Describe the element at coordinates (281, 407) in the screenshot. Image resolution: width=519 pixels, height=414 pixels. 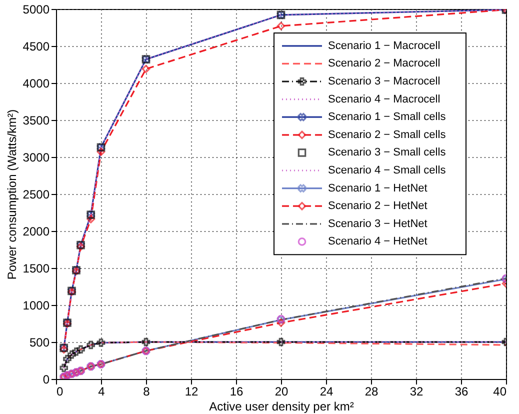
I see `x-axis-title: Active user density per km²` at that location.